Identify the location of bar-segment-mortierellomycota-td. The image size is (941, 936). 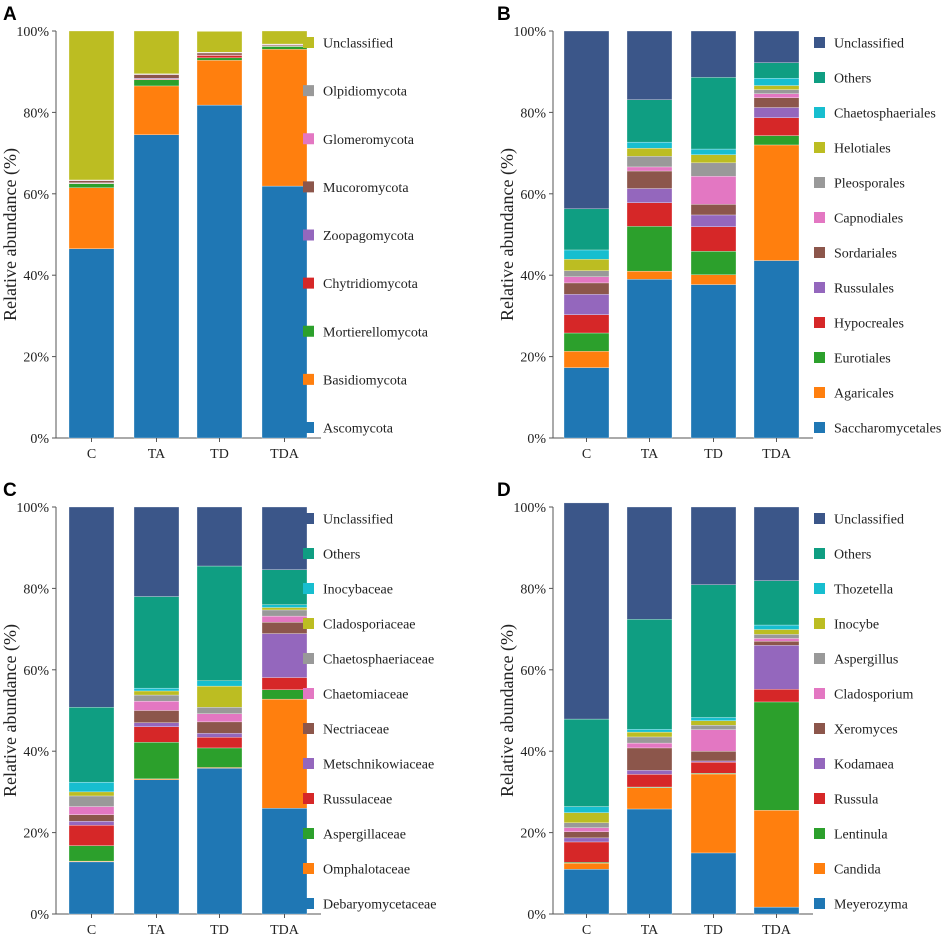
(219, 59).